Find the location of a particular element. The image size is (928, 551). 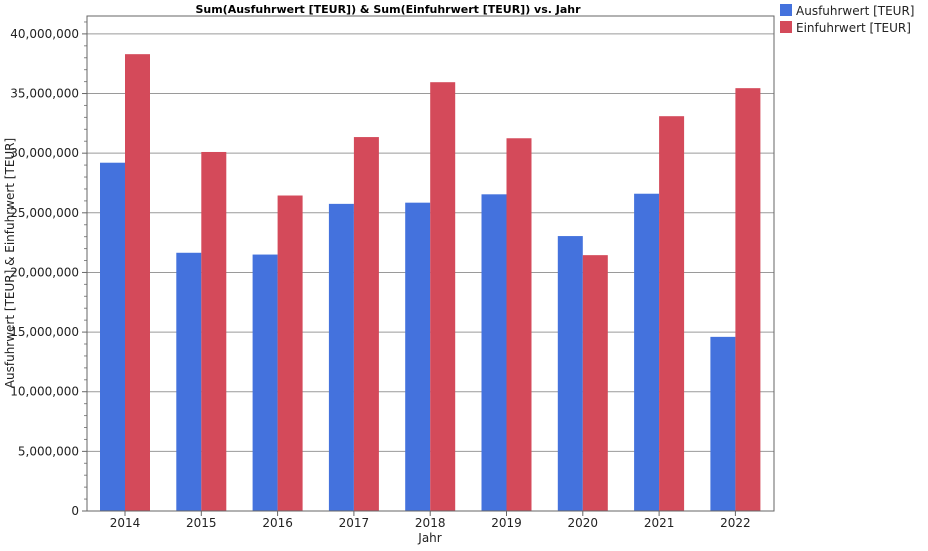

y-tick-label: 25,000,000 is located at coordinates (44, 213).